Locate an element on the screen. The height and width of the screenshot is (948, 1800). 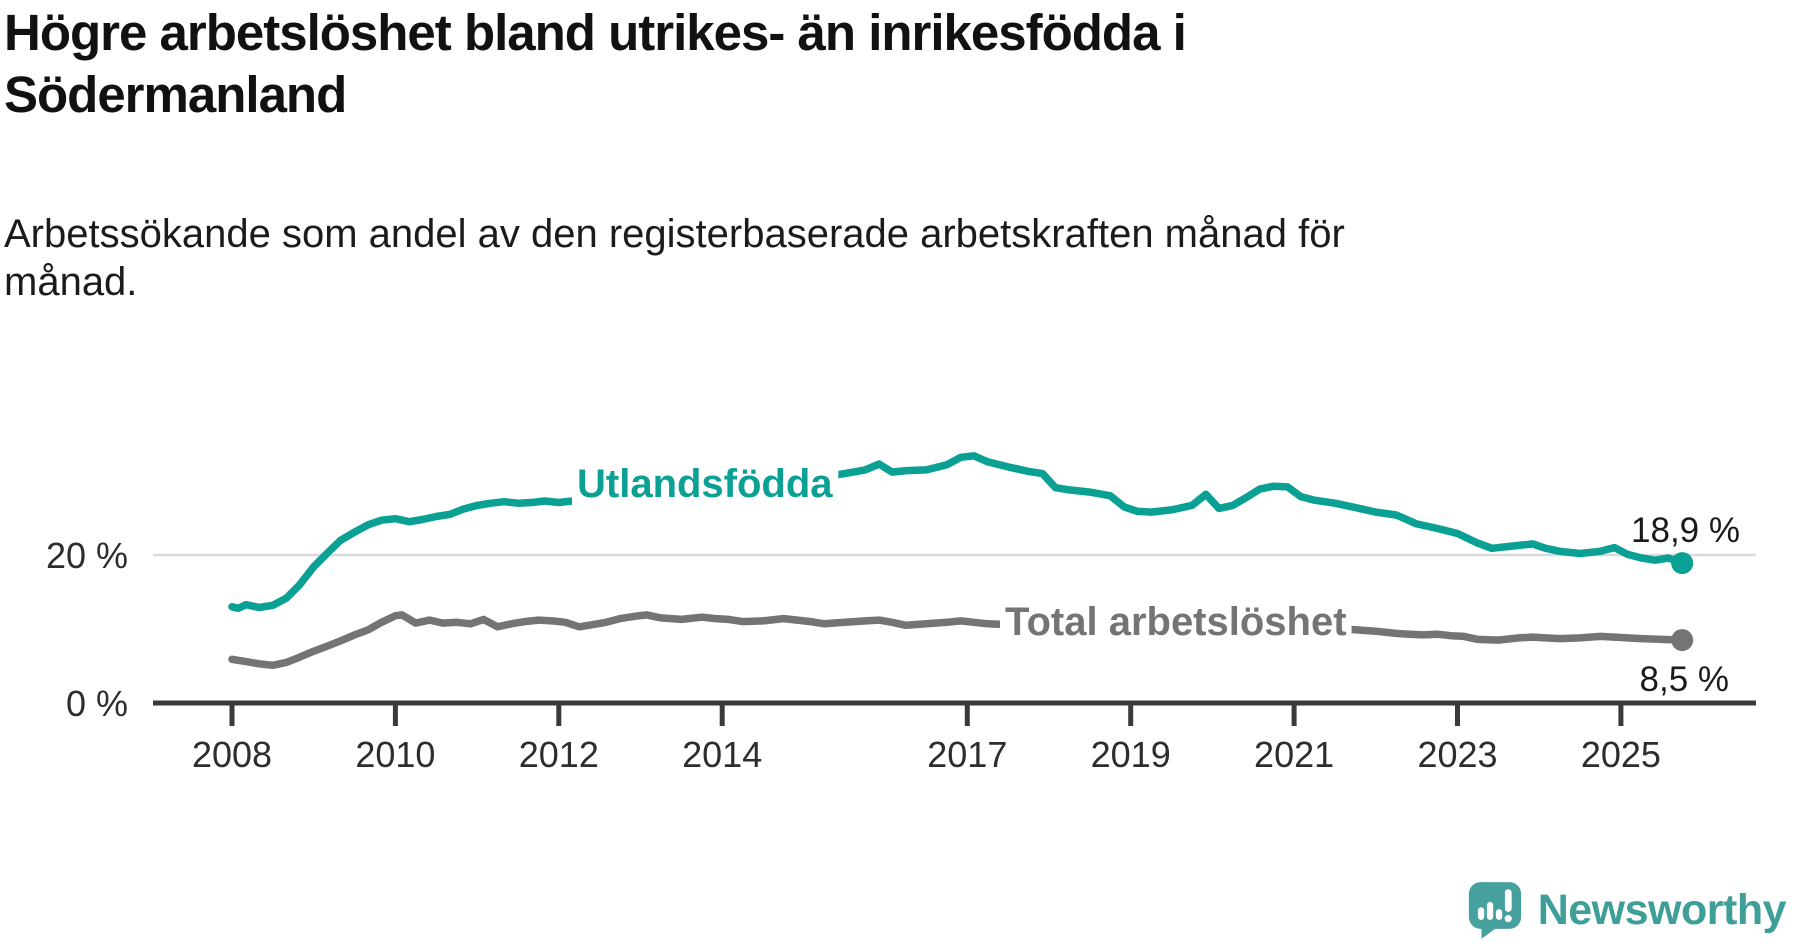
newsworthy-logo-text: Newsworthy is located at coordinates (1662, 909).